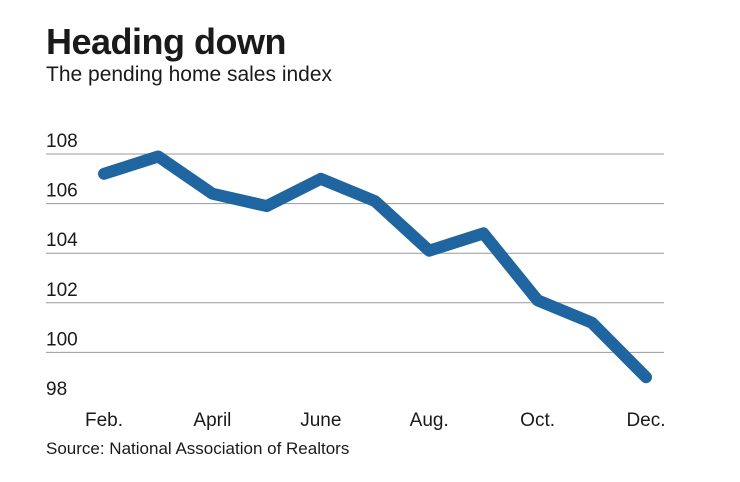  Describe the element at coordinates (62, 290) in the screenshot. I see `y-tick-label: 102` at that location.